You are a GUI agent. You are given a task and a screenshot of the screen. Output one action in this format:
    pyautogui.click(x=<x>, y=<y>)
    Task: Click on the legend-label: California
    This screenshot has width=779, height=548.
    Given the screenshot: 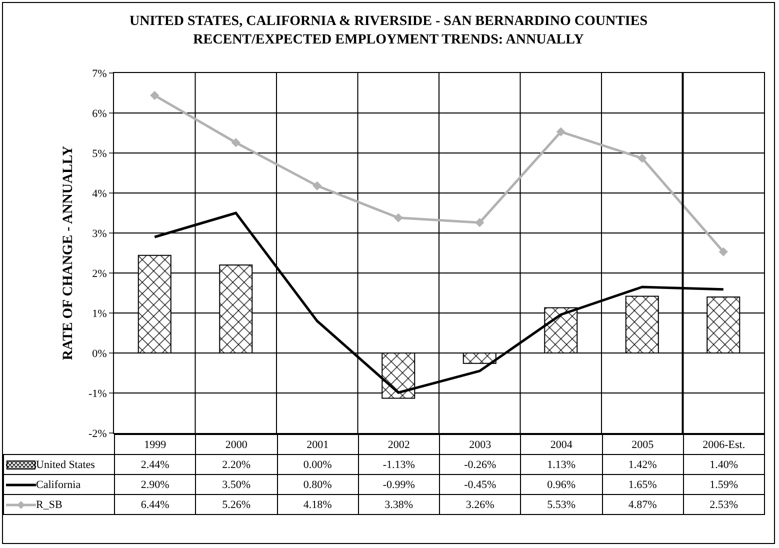 What is the action you would take?
    pyautogui.click(x=58, y=484)
    